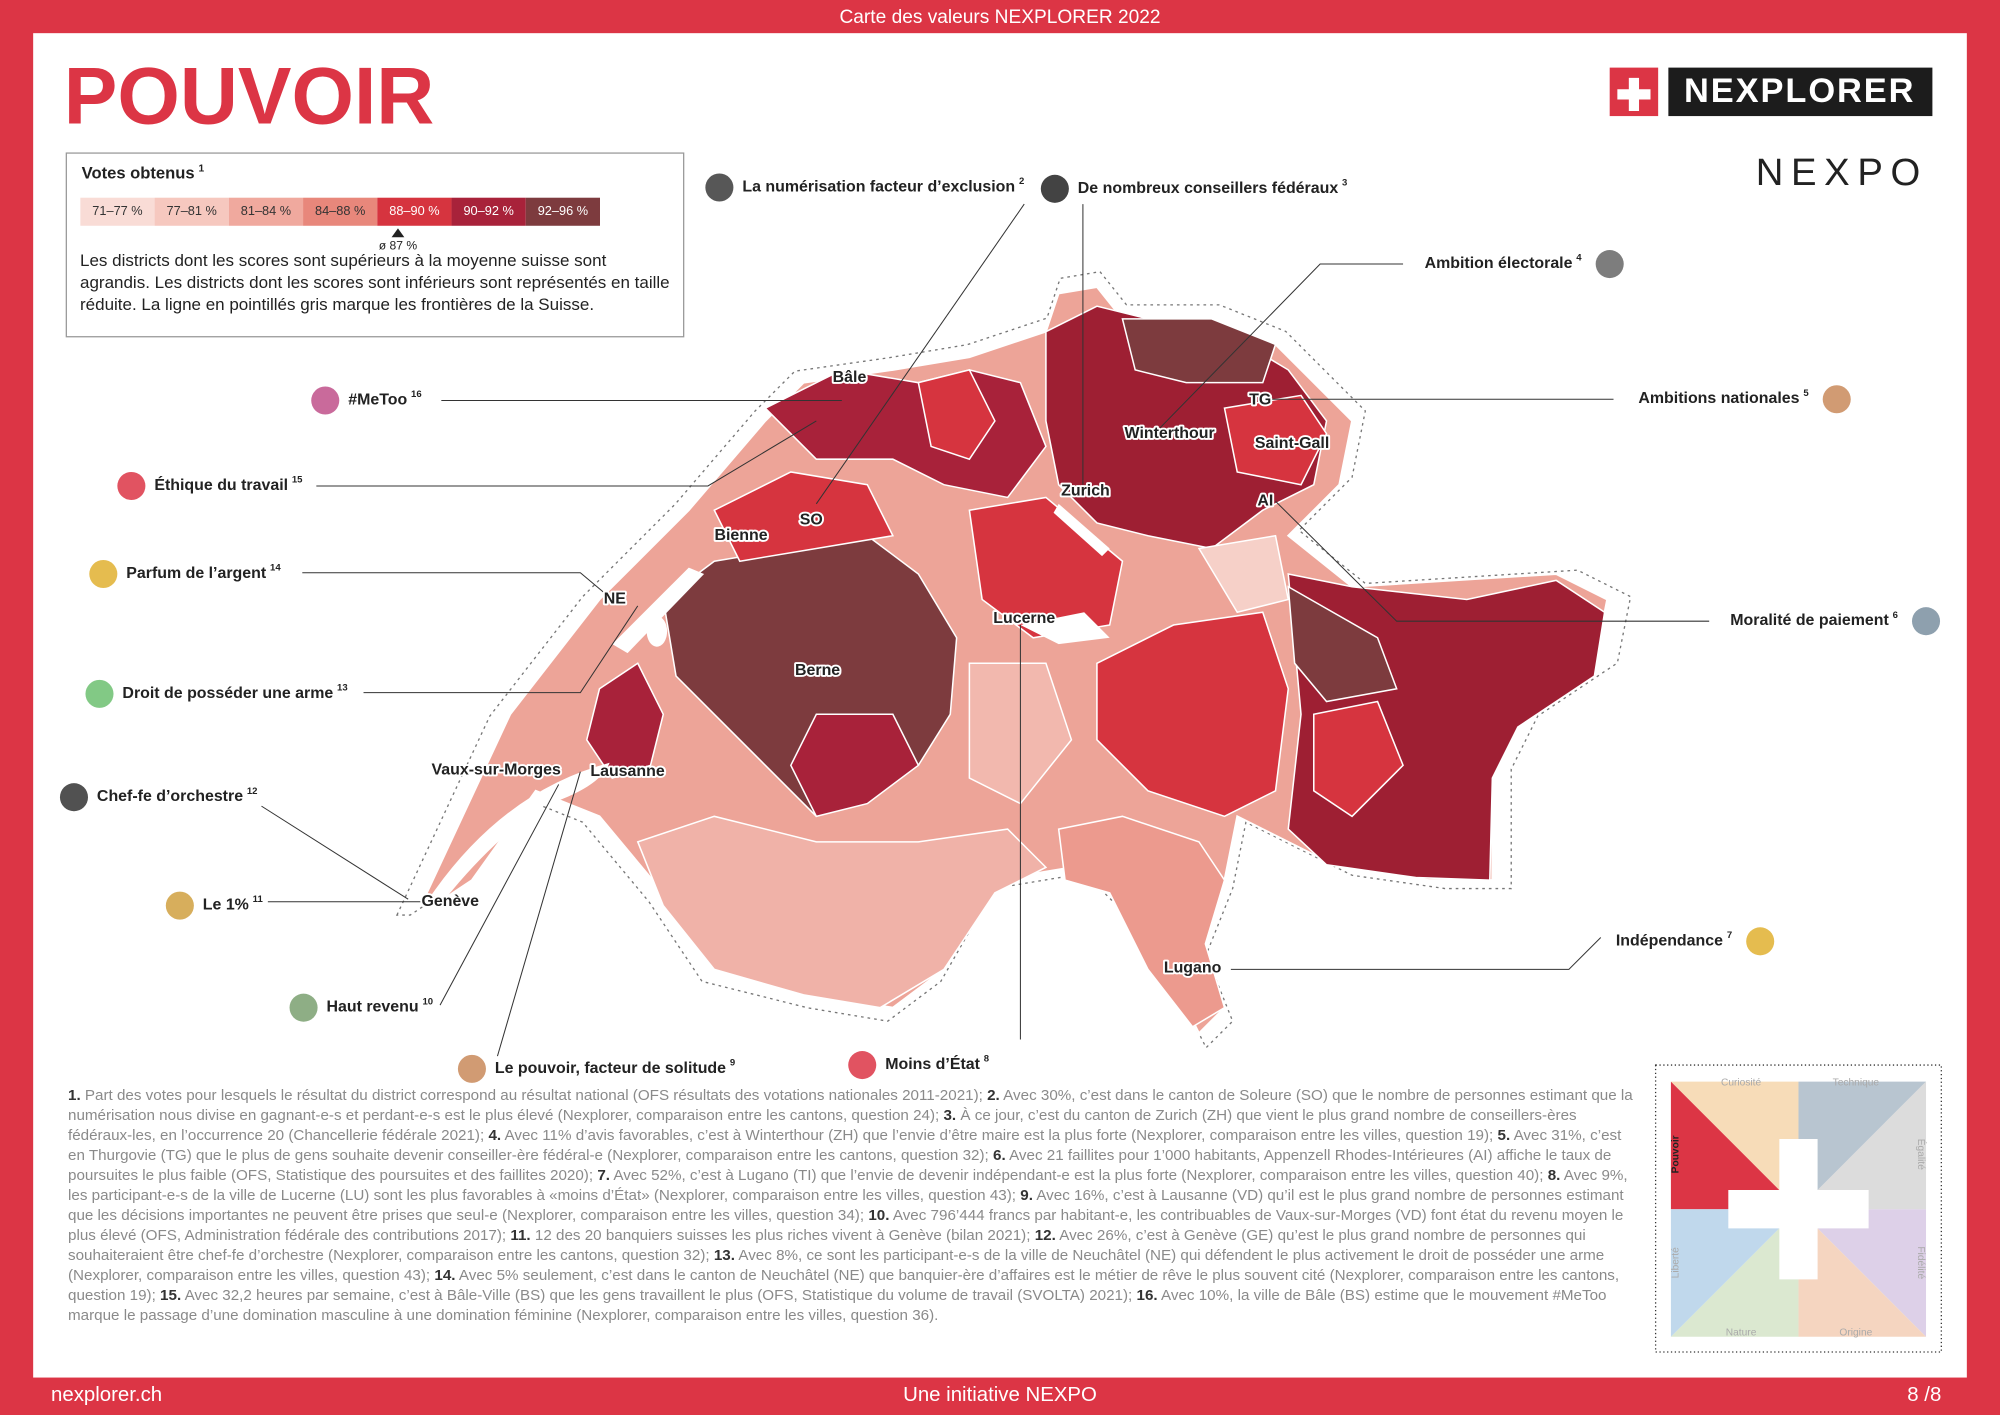 The width and height of the screenshot is (2000, 1415). Describe the element at coordinates (1170, 433) in the screenshot. I see `place-label: Winterthour` at that location.